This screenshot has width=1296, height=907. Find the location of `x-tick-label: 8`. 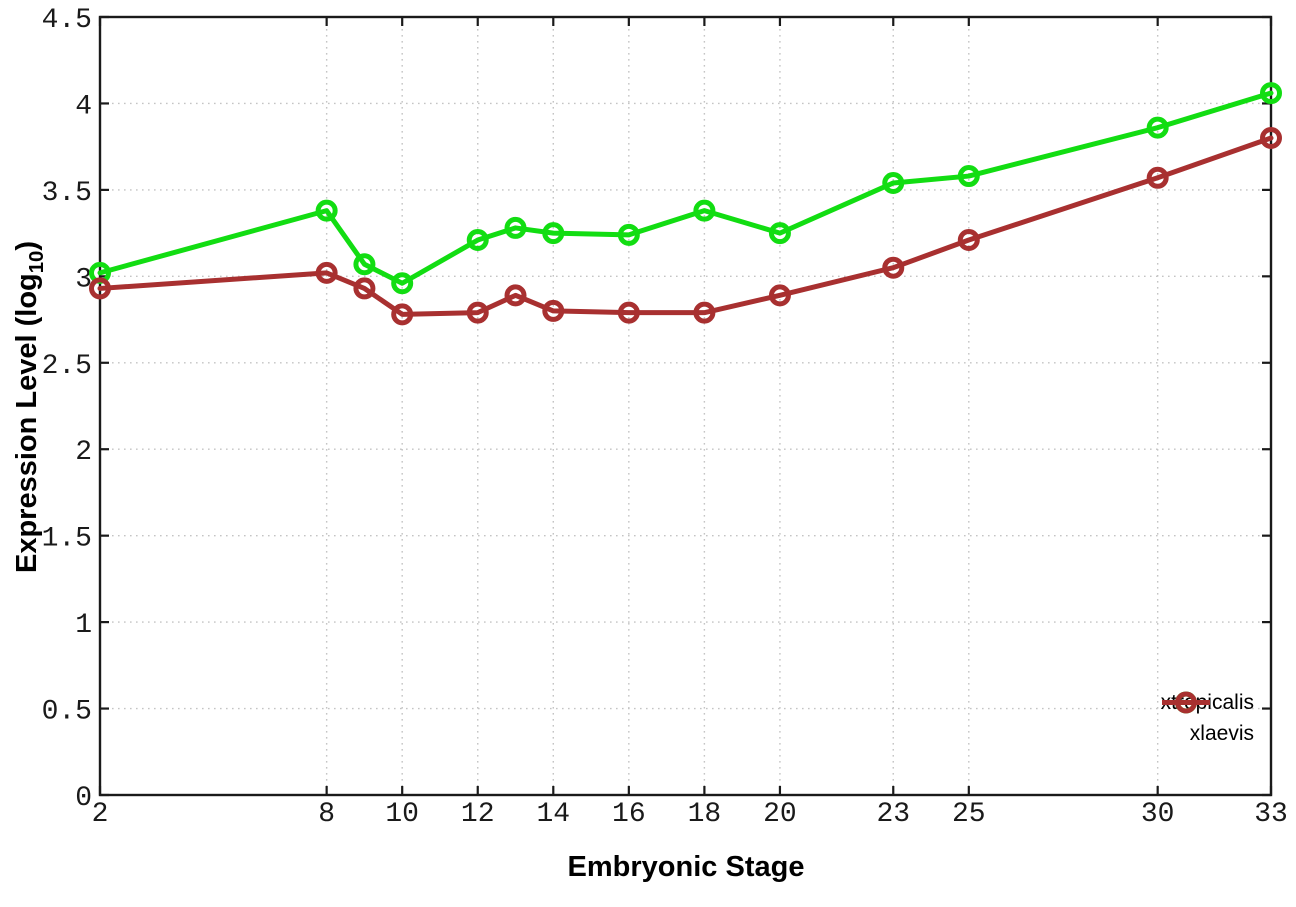

x-tick-label: 8 is located at coordinates (326, 814).